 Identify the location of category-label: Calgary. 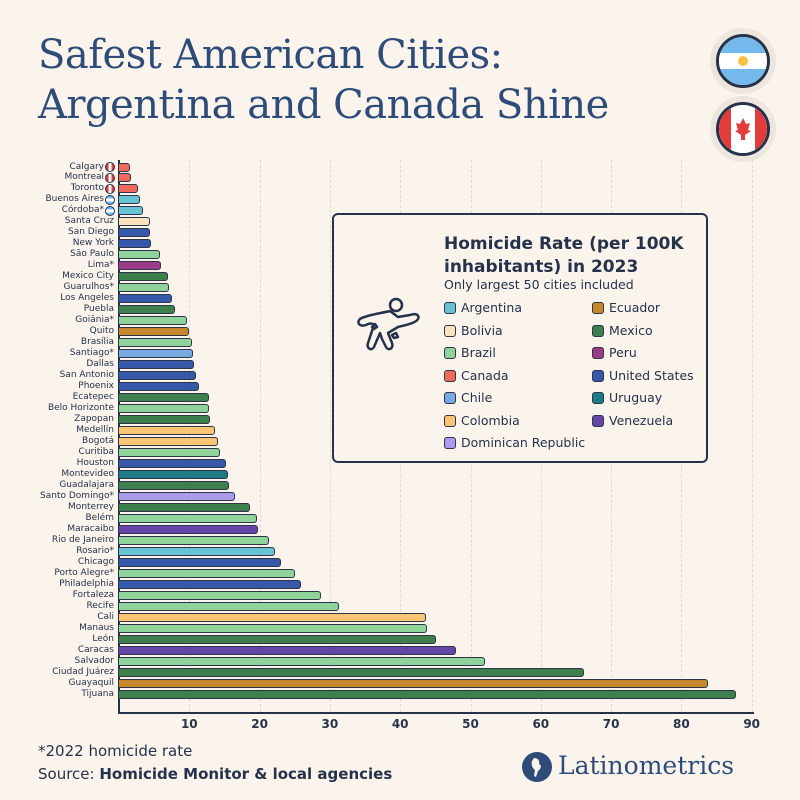
(86, 166).